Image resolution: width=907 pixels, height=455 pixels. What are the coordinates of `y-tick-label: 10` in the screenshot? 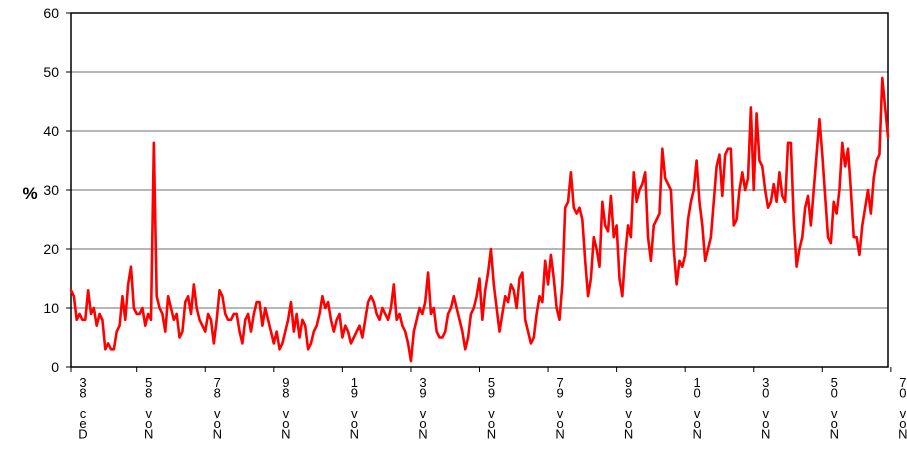 It's located at (51, 308).